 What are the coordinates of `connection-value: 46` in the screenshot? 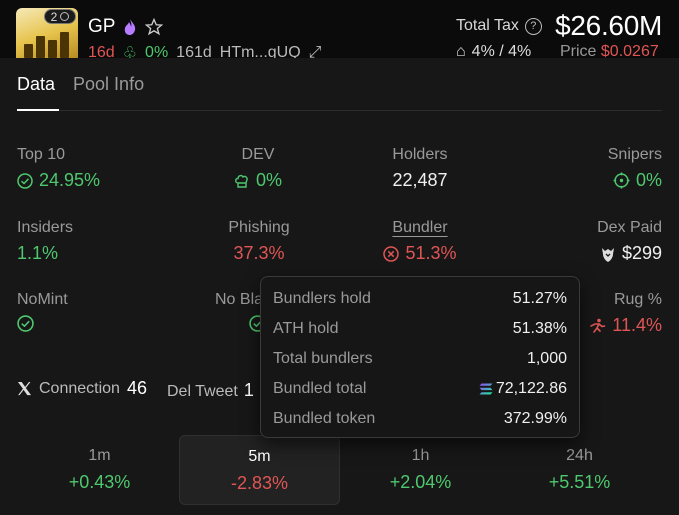 It's located at (136, 388).